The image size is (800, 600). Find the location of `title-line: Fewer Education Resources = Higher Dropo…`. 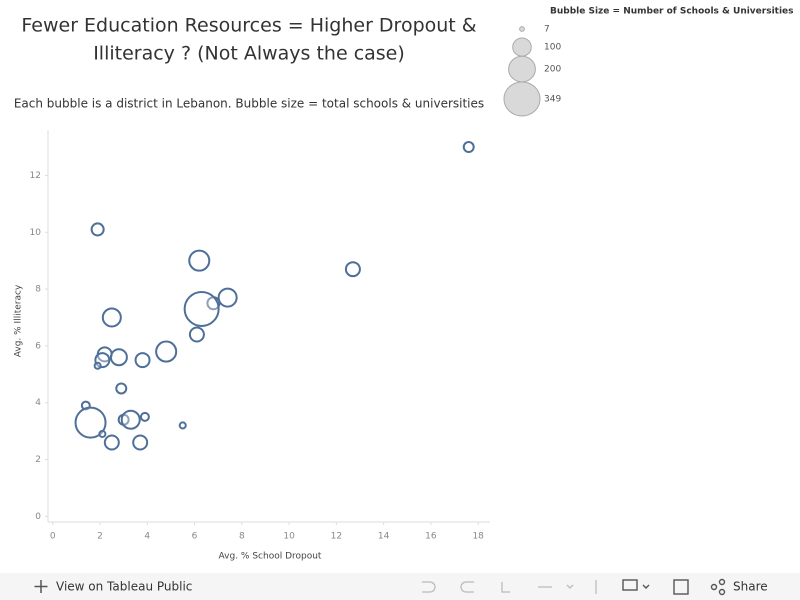

title-line: Fewer Education Resources = Higher Dropo… is located at coordinates (248, 26).